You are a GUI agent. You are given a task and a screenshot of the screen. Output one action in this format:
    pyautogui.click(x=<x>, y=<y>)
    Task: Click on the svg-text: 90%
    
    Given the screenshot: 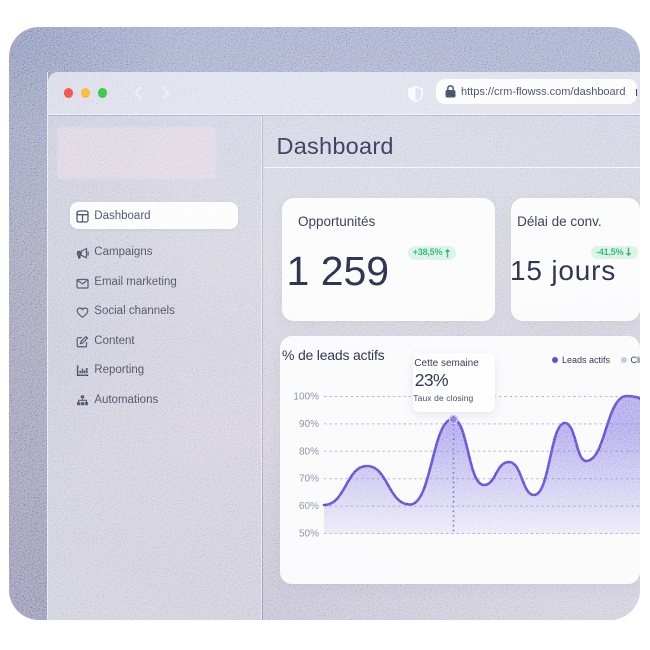 What is the action you would take?
    pyautogui.click(x=309, y=424)
    